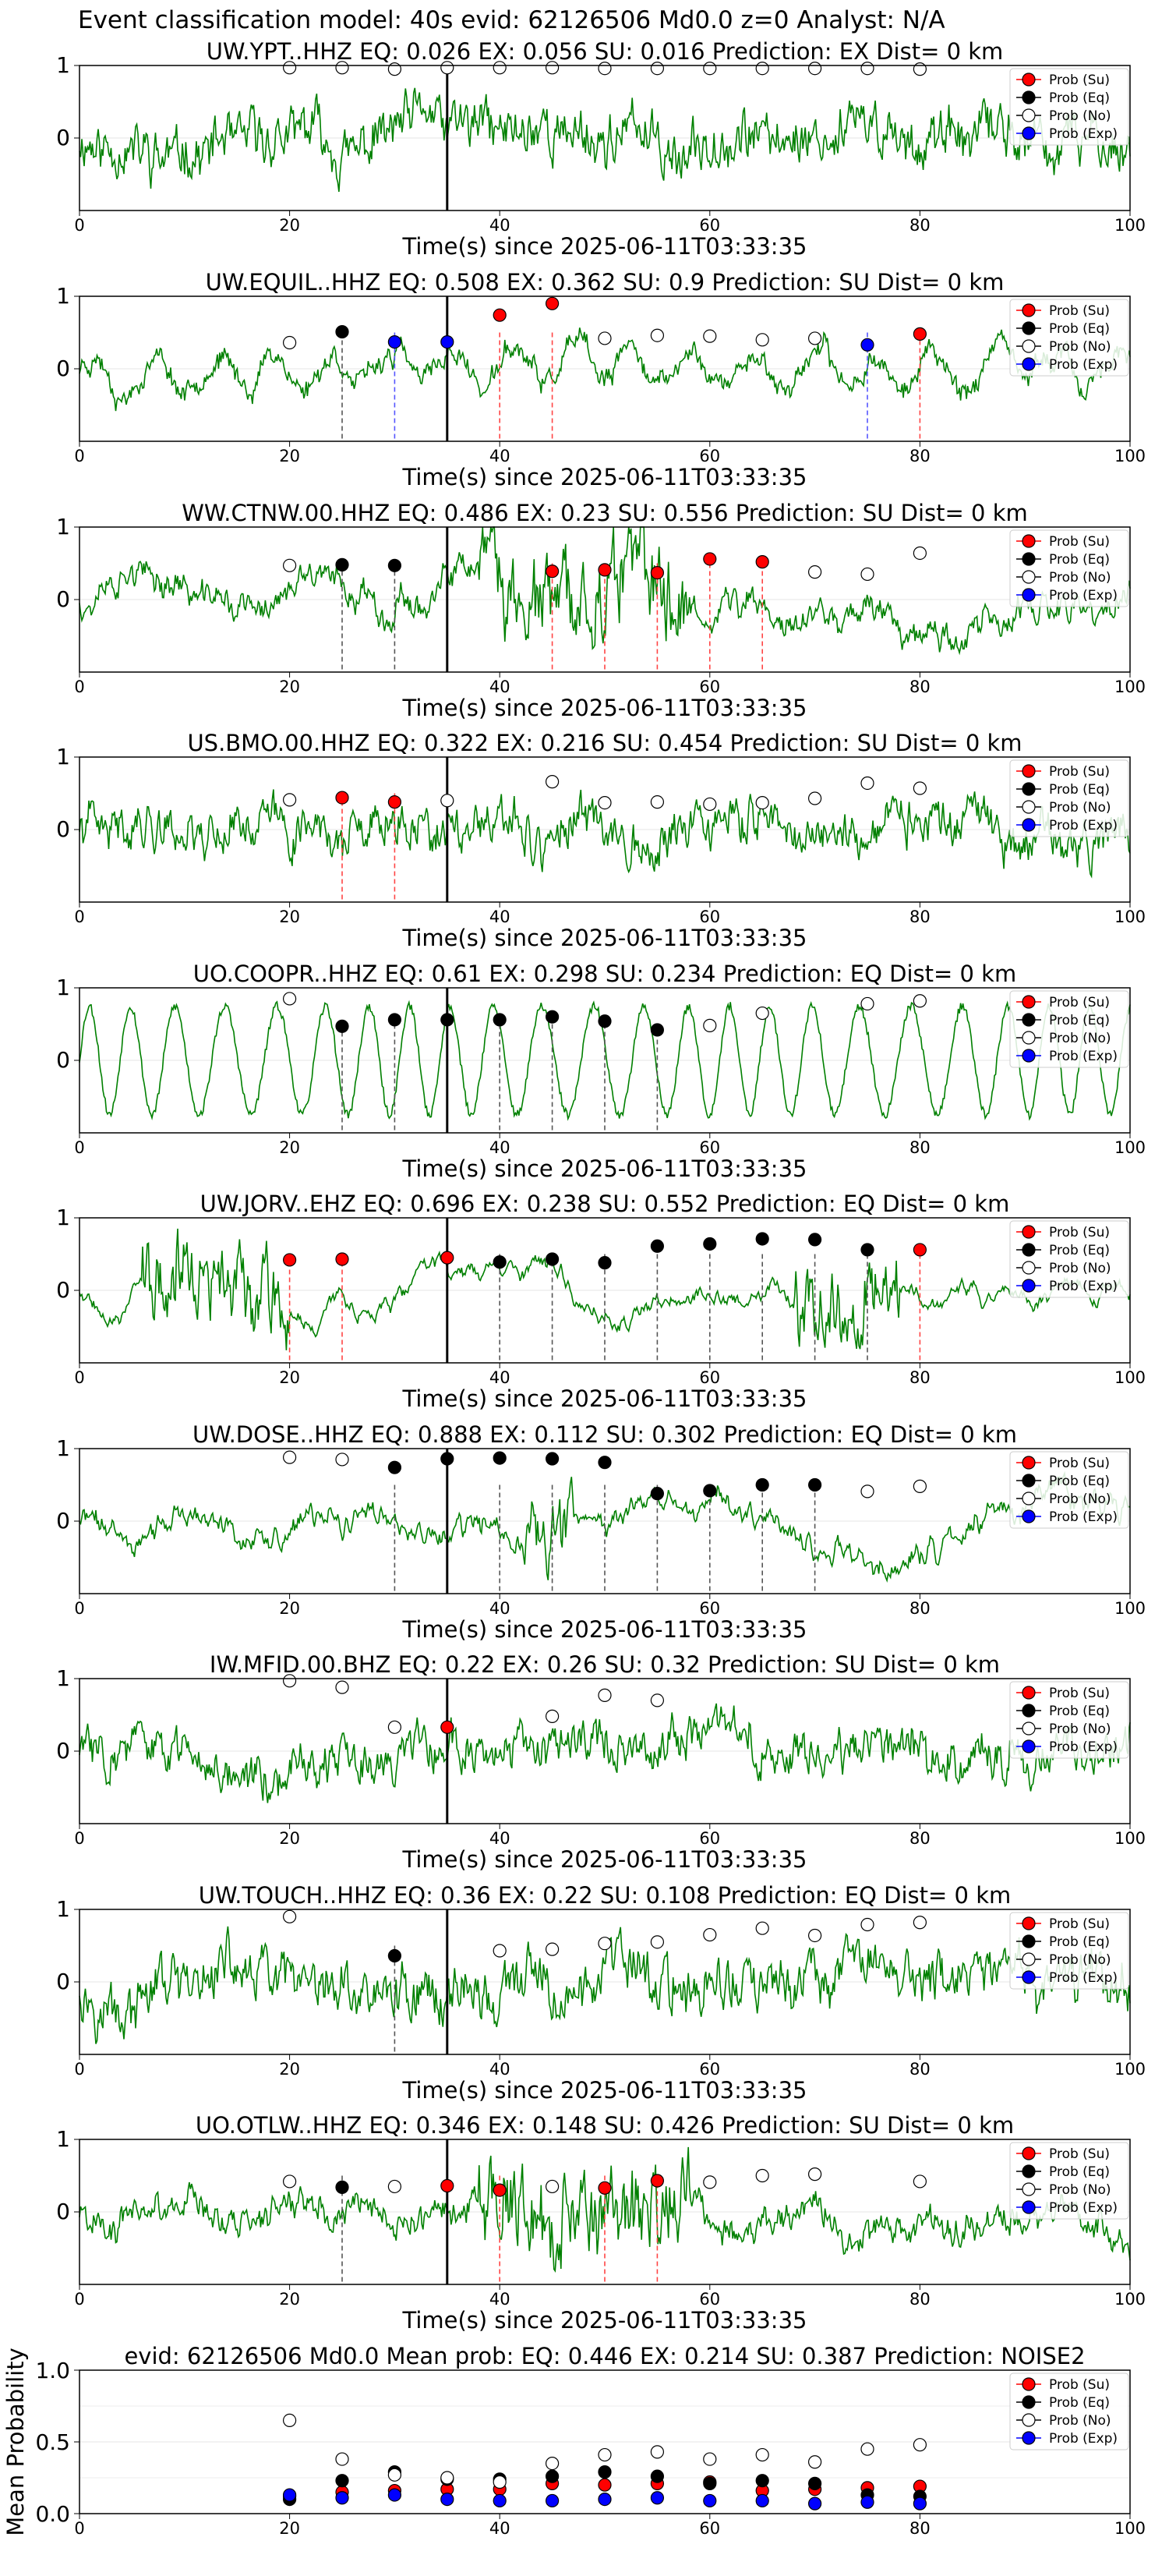 The image size is (1169, 2576). I want to click on prob-marker-exp, so click(394, 341).